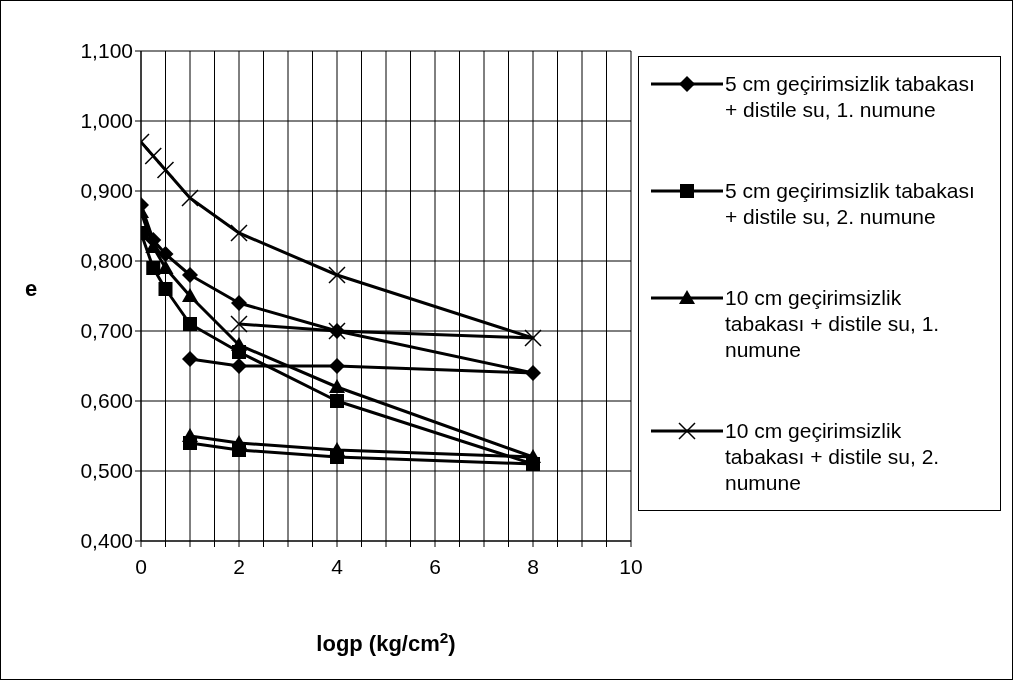 Image resolution: width=1013 pixels, height=680 pixels. Describe the element at coordinates (631, 566) in the screenshot. I see `x-tick-label: 10` at that location.